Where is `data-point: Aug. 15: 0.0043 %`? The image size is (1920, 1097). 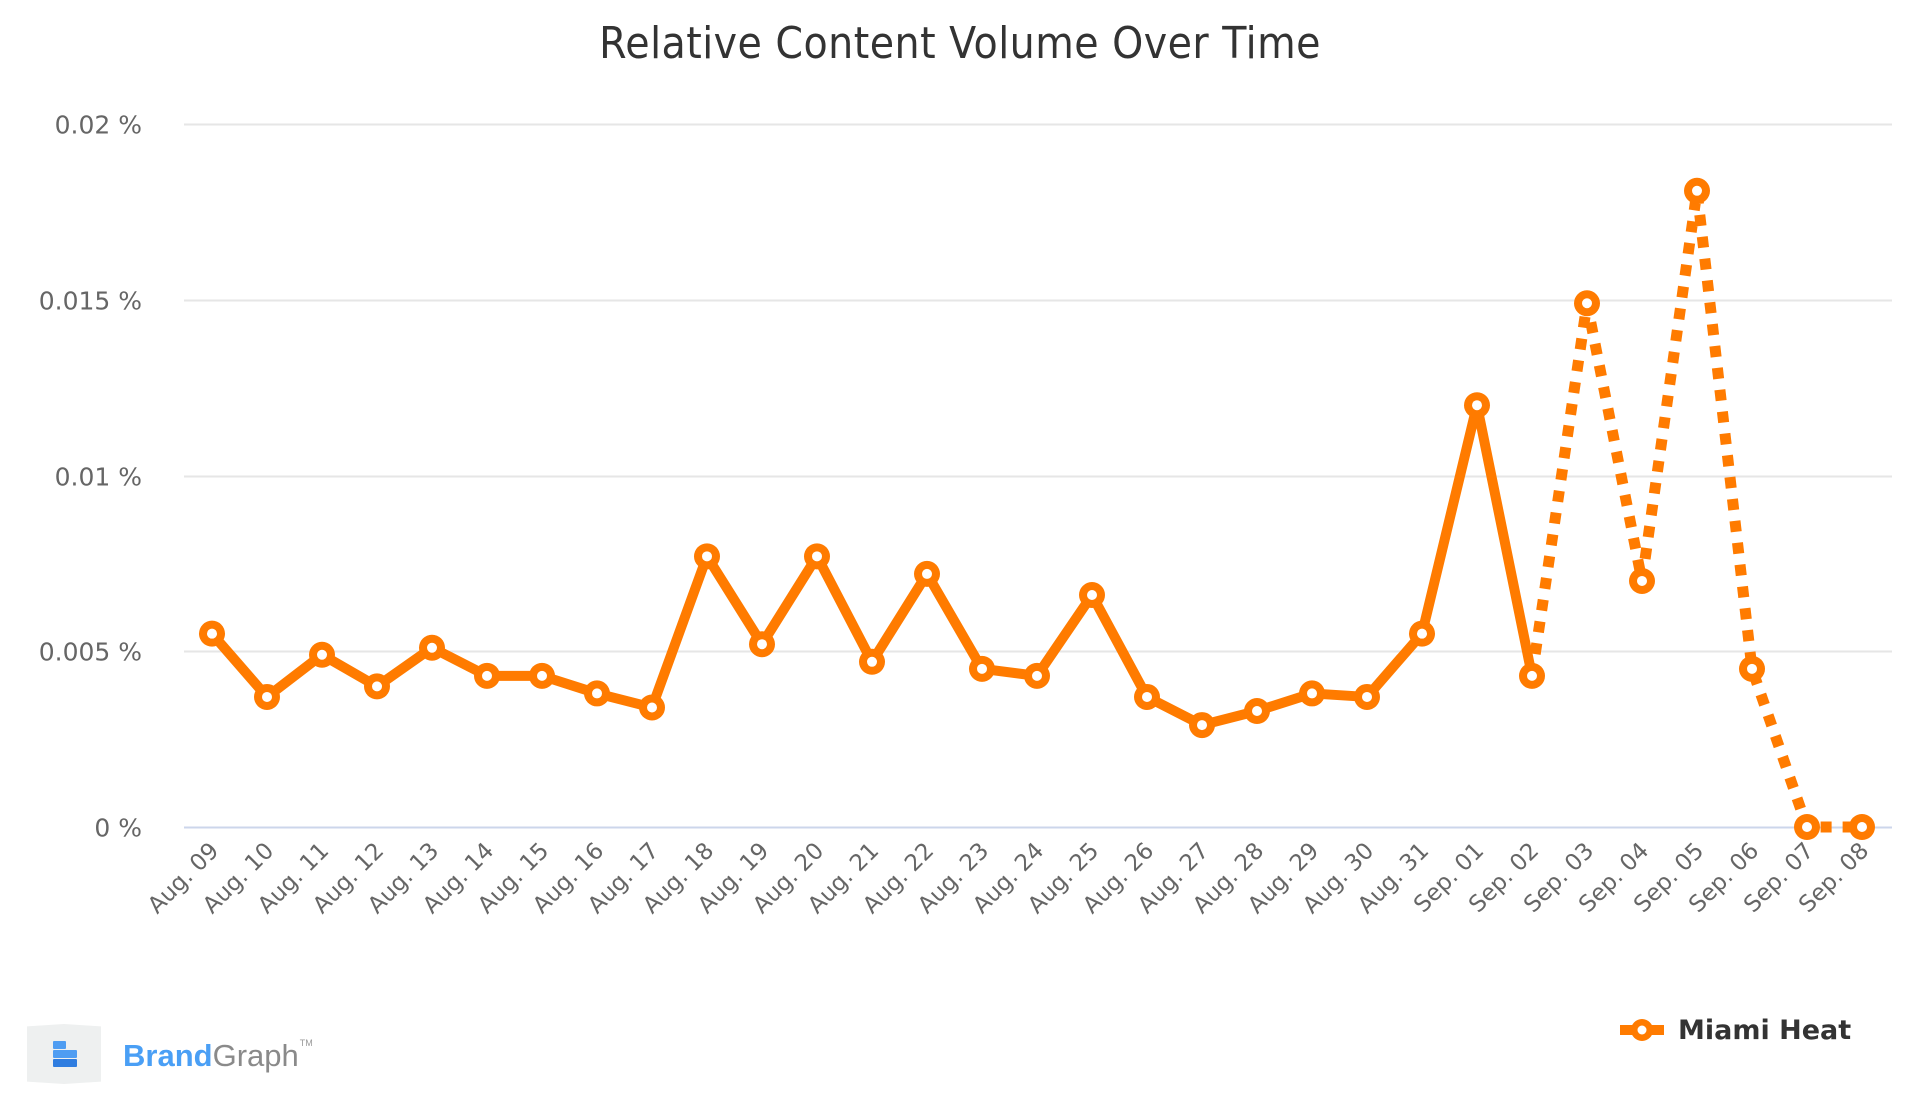 data-point: Aug. 15: 0.0043 % is located at coordinates (542, 675).